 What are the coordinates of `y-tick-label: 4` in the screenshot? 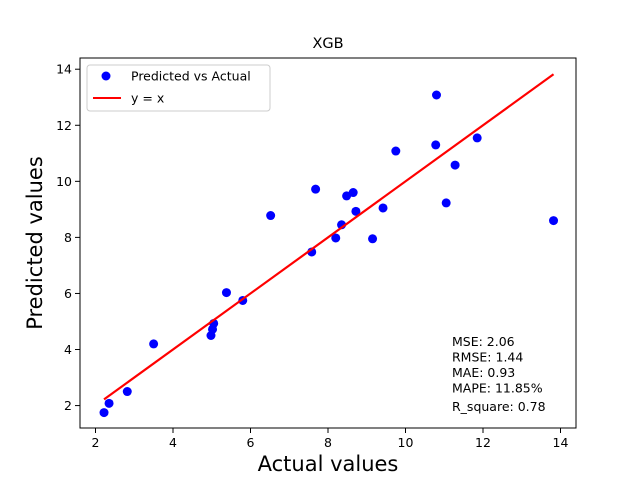 It's located at (68, 349).